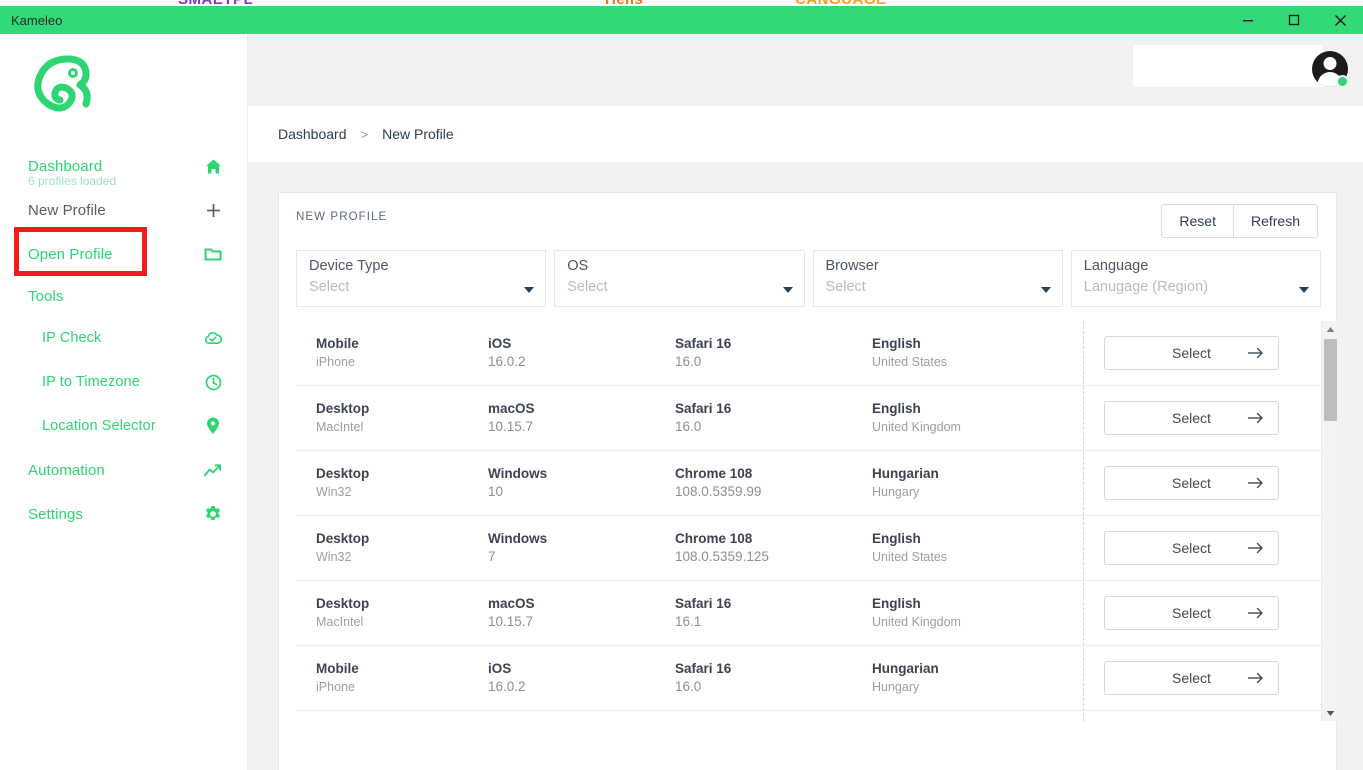 This screenshot has width=1363, height=770. What do you see at coordinates (1145, 287) in the screenshot?
I see `filter-value: Lanugage (Region)` at bounding box center [1145, 287].